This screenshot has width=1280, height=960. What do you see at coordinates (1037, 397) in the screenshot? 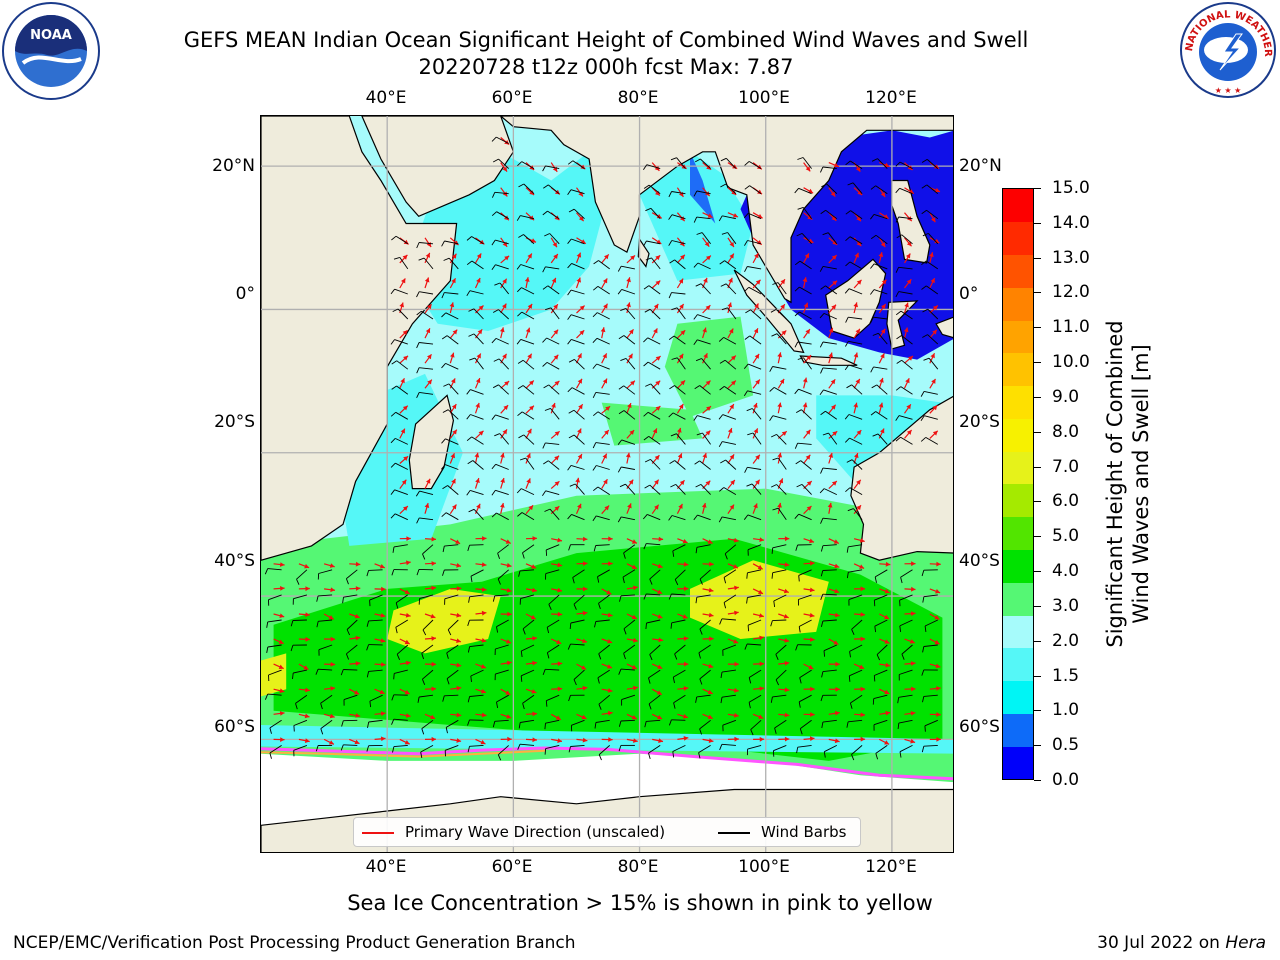
I see `colorbar-tick-mark` at bounding box center [1037, 397].